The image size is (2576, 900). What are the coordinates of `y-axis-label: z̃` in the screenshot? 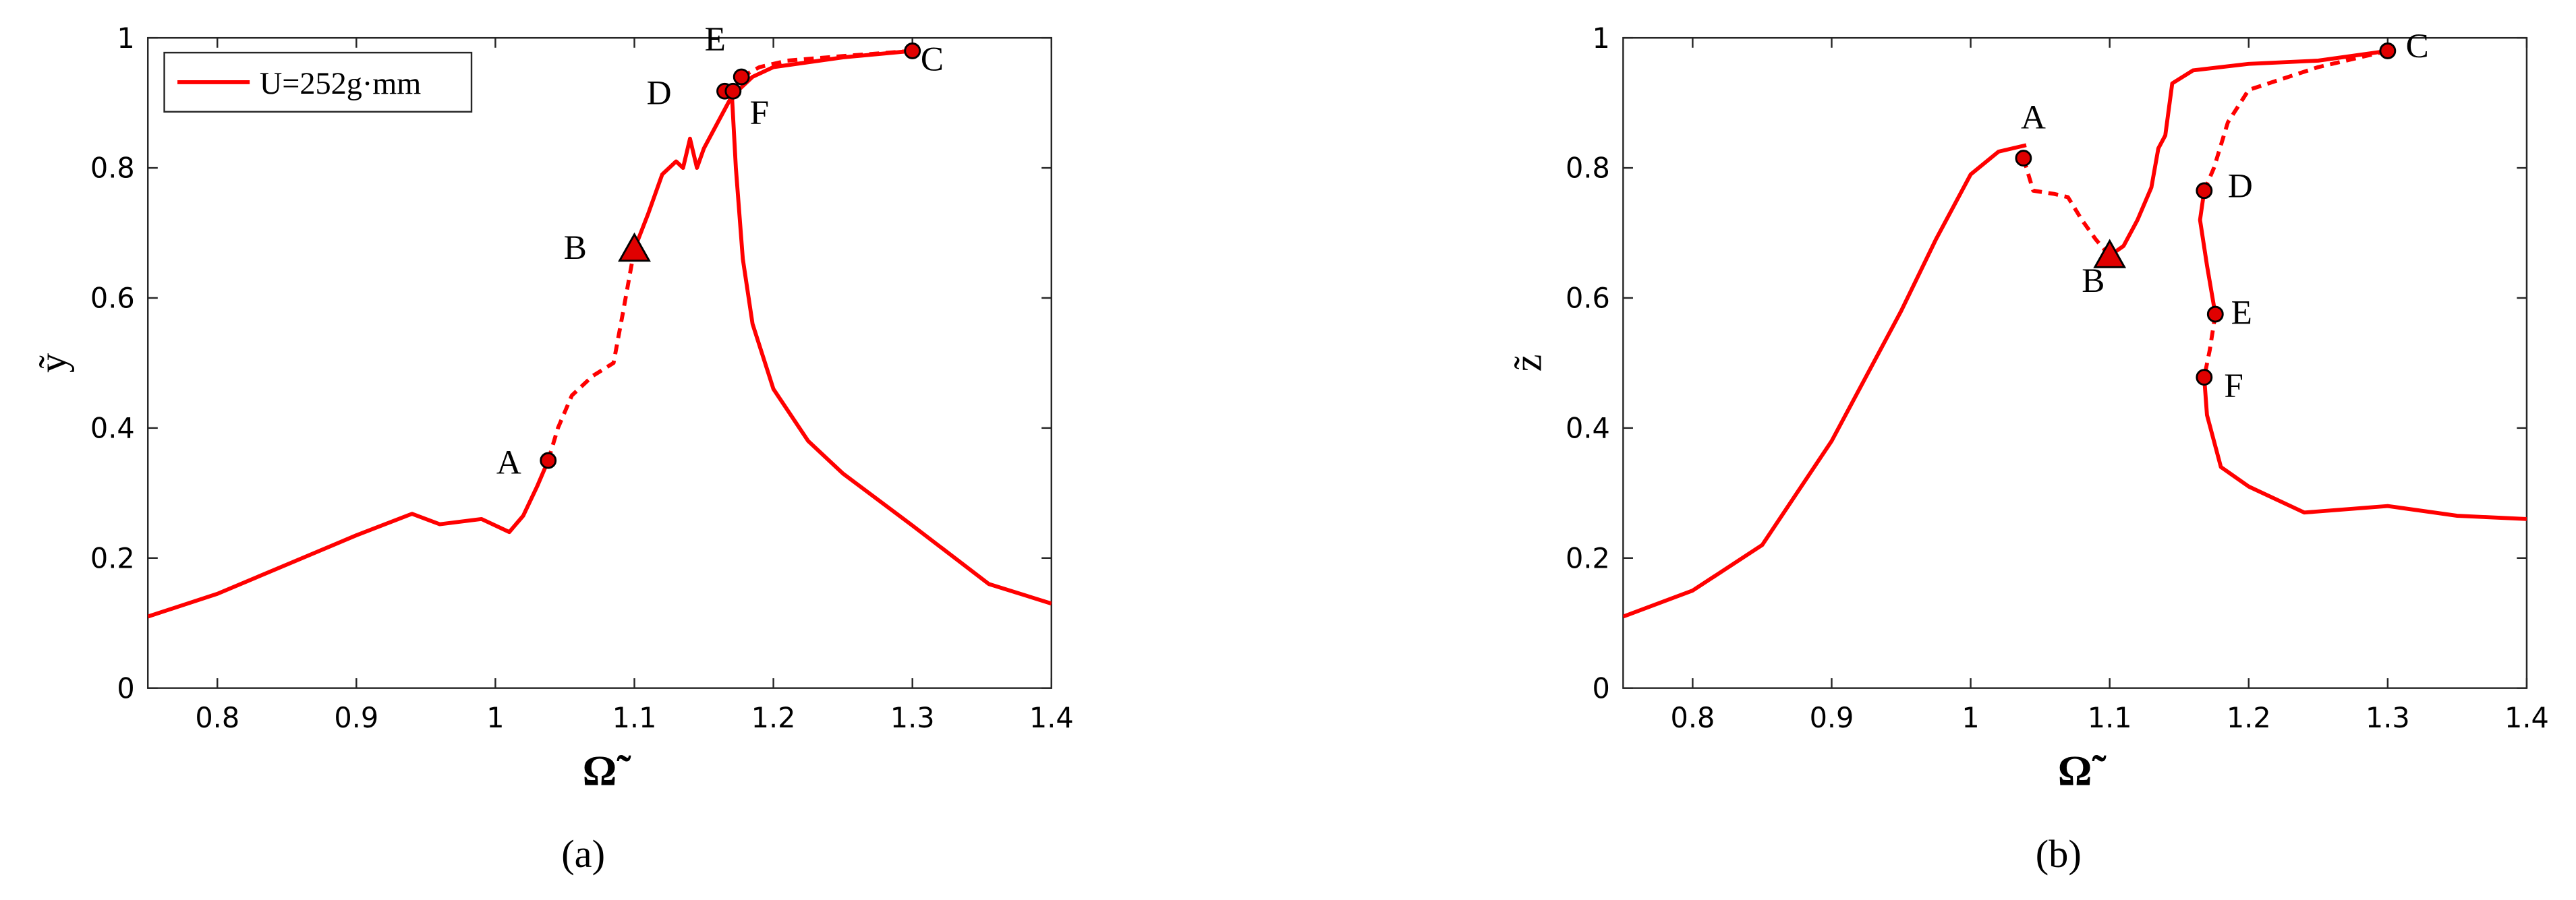 It's located at (1528, 362).